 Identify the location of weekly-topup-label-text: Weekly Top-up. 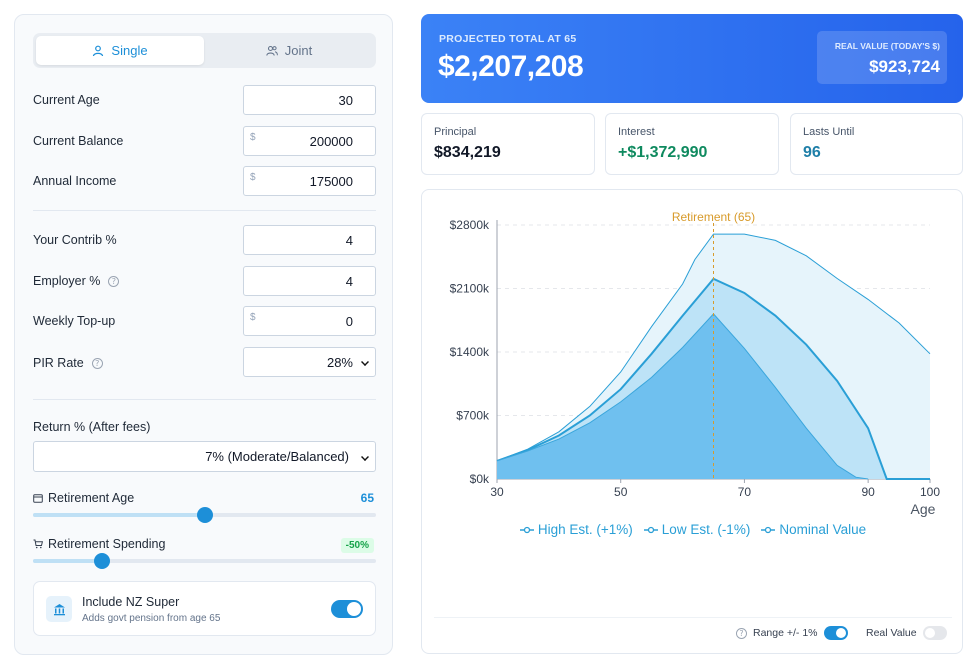
(74, 321).